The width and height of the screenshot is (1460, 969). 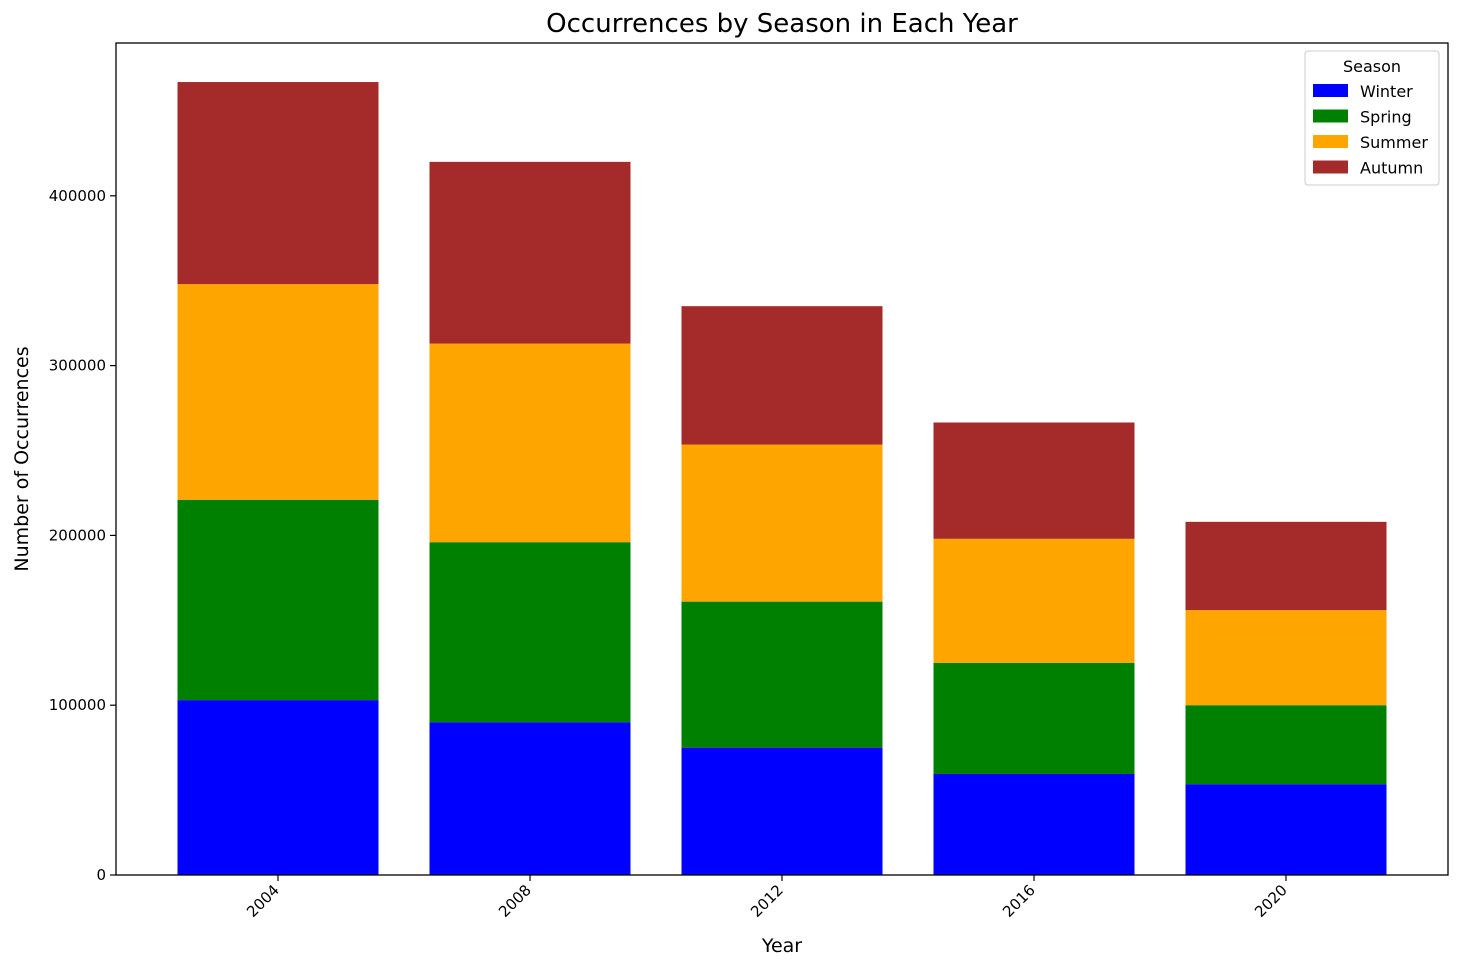 What do you see at coordinates (515, 901) in the screenshot?
I see `x-tick-label-2008: 2008` at bounding box center [515, 901].